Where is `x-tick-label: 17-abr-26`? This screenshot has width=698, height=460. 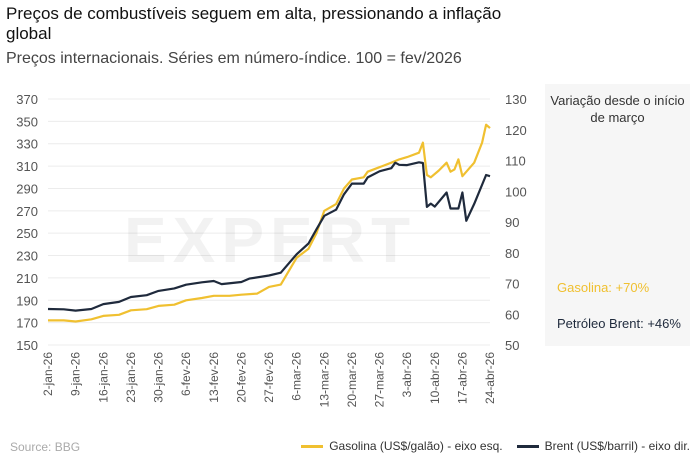 x-tick-label: 17-abr-26 is located at coordinates (462, 378).